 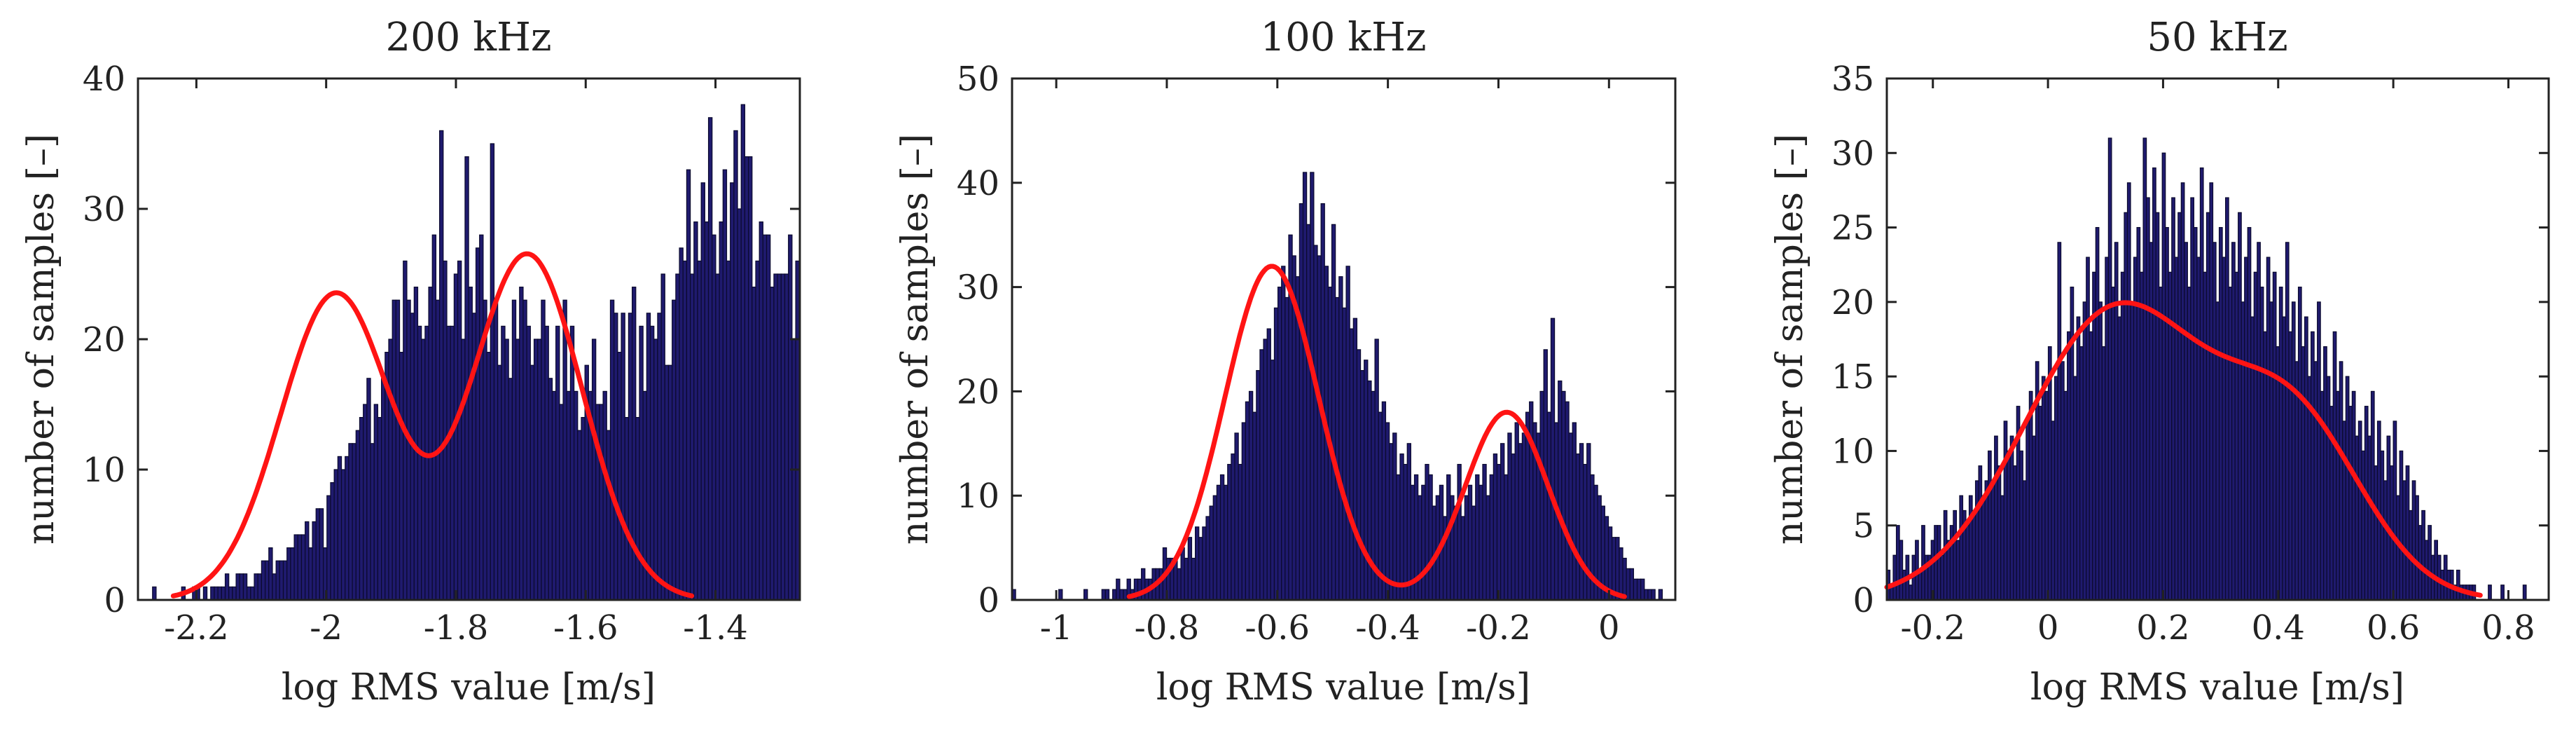 I want to click on x-tick-label: -2.2, so click(x=197, y=628).